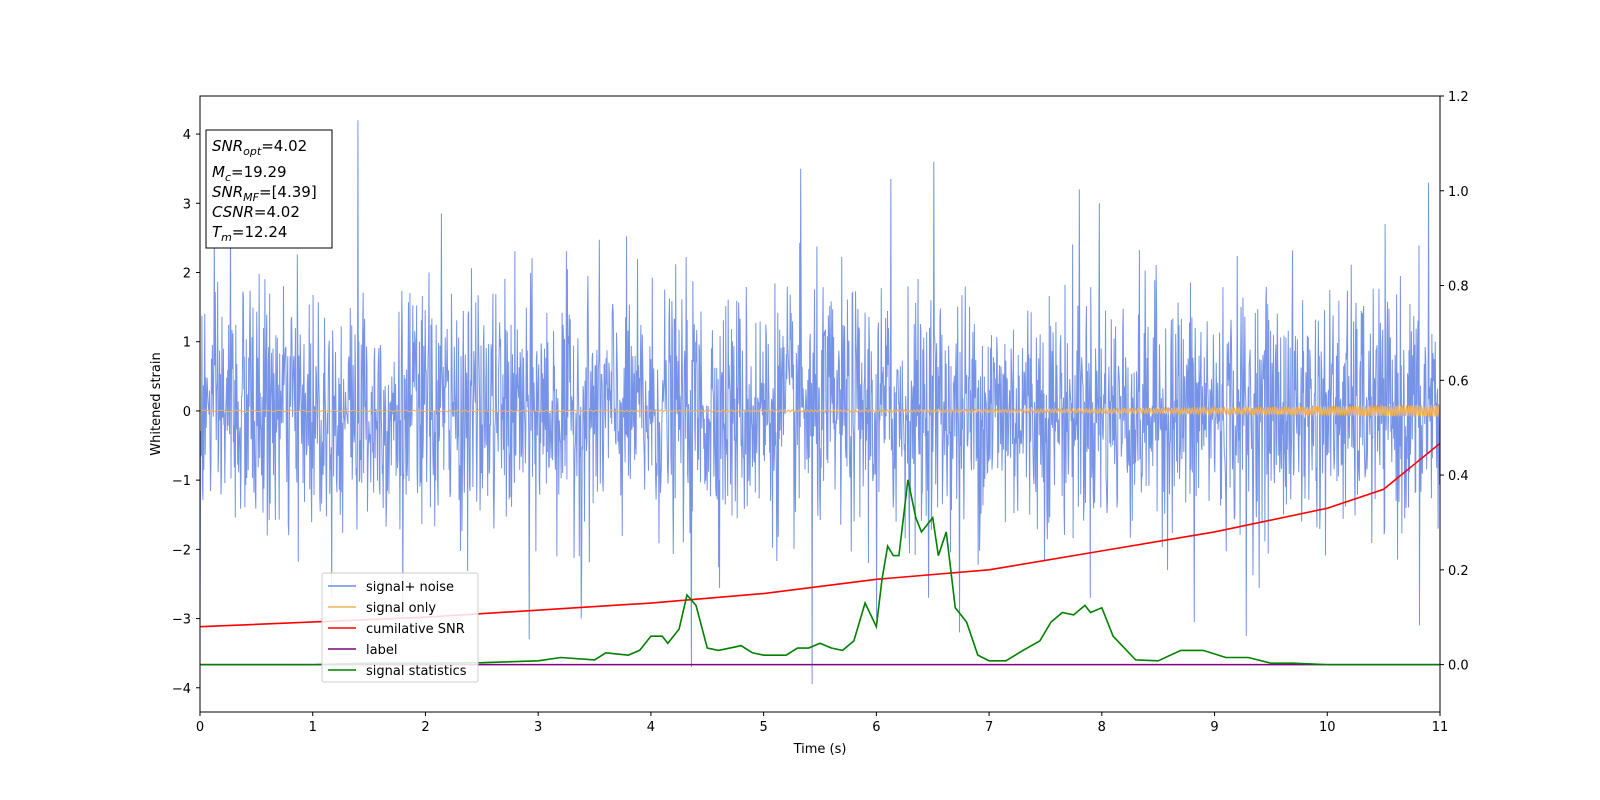 This screenshot has width=1600, height=800. Describe the element at coordinates (401, 608) in the screenshot. I see `legend-label-signal-only: signal only` at that location.